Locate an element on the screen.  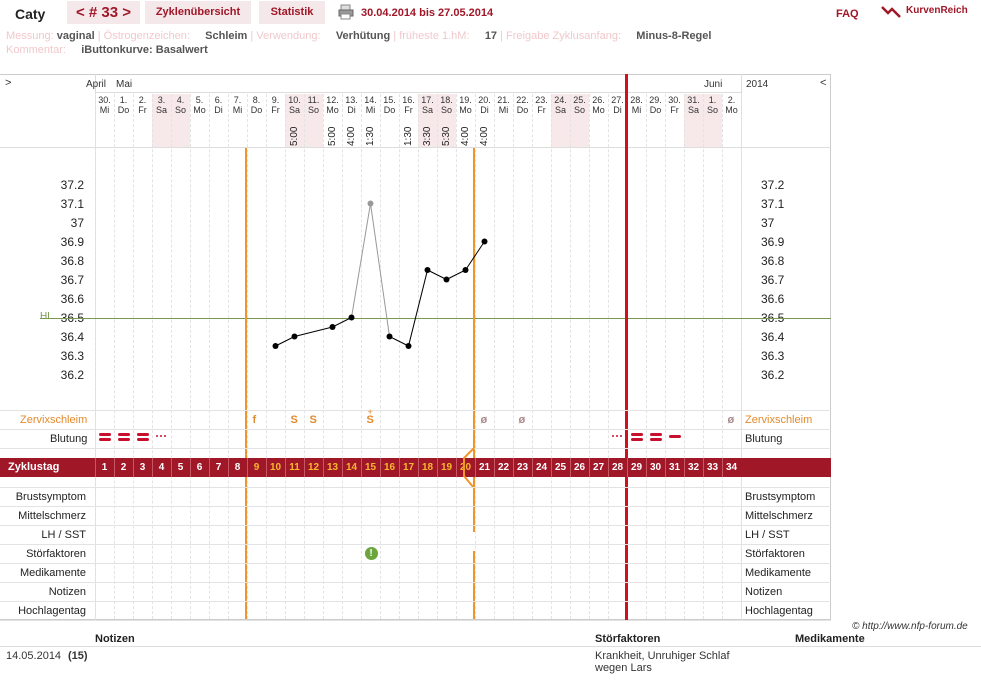
cycle-day-number: 22 is located at coordinates (503, 467).